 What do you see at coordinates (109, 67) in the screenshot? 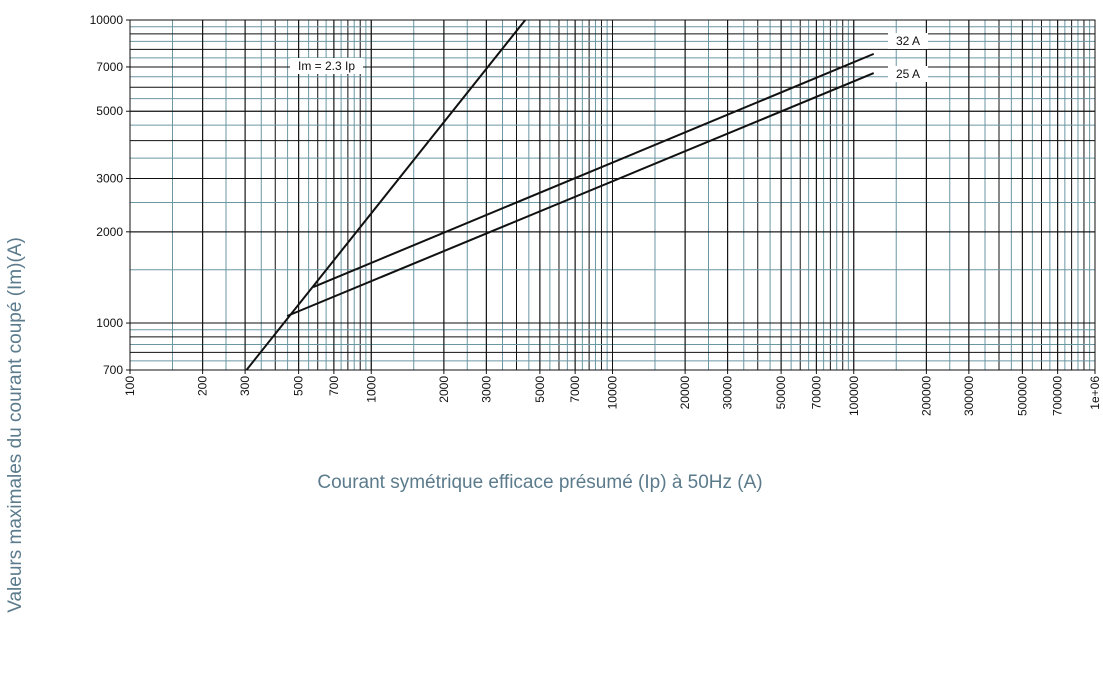
I see `y-tick-label: 7000` at bounding box center [109, 67].